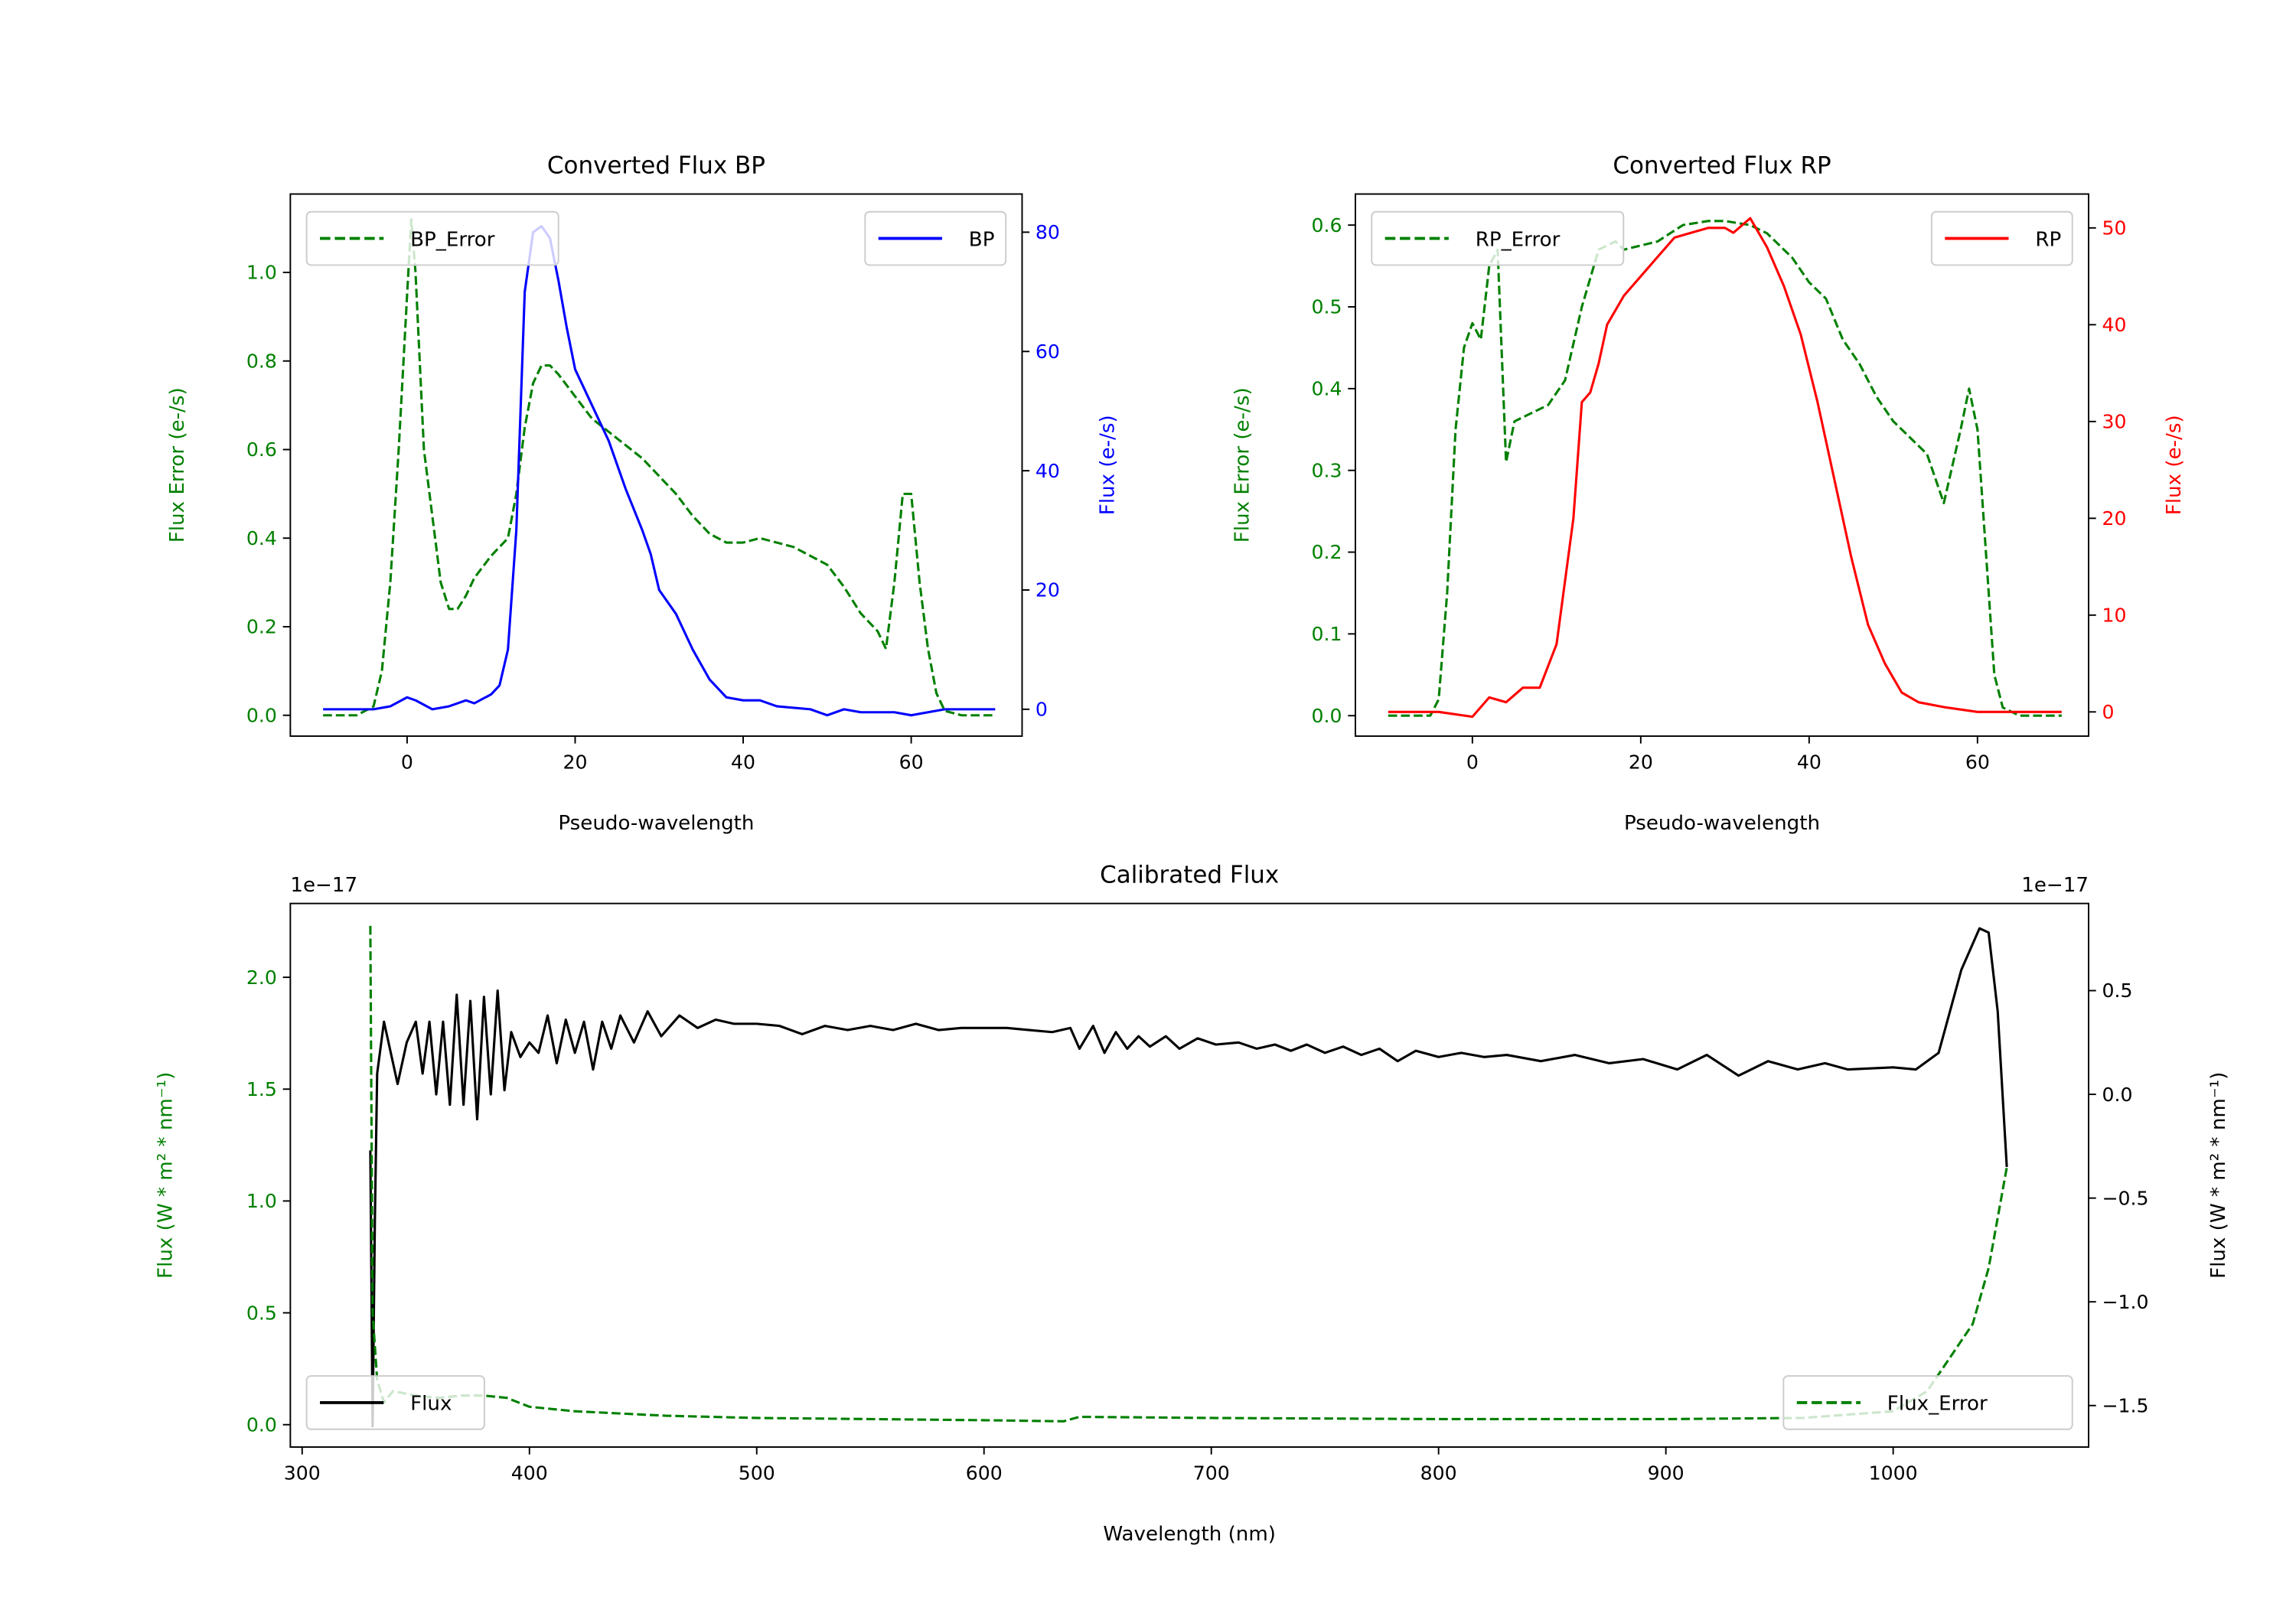  I want to click on series-line-rp, so click(1725, 468).